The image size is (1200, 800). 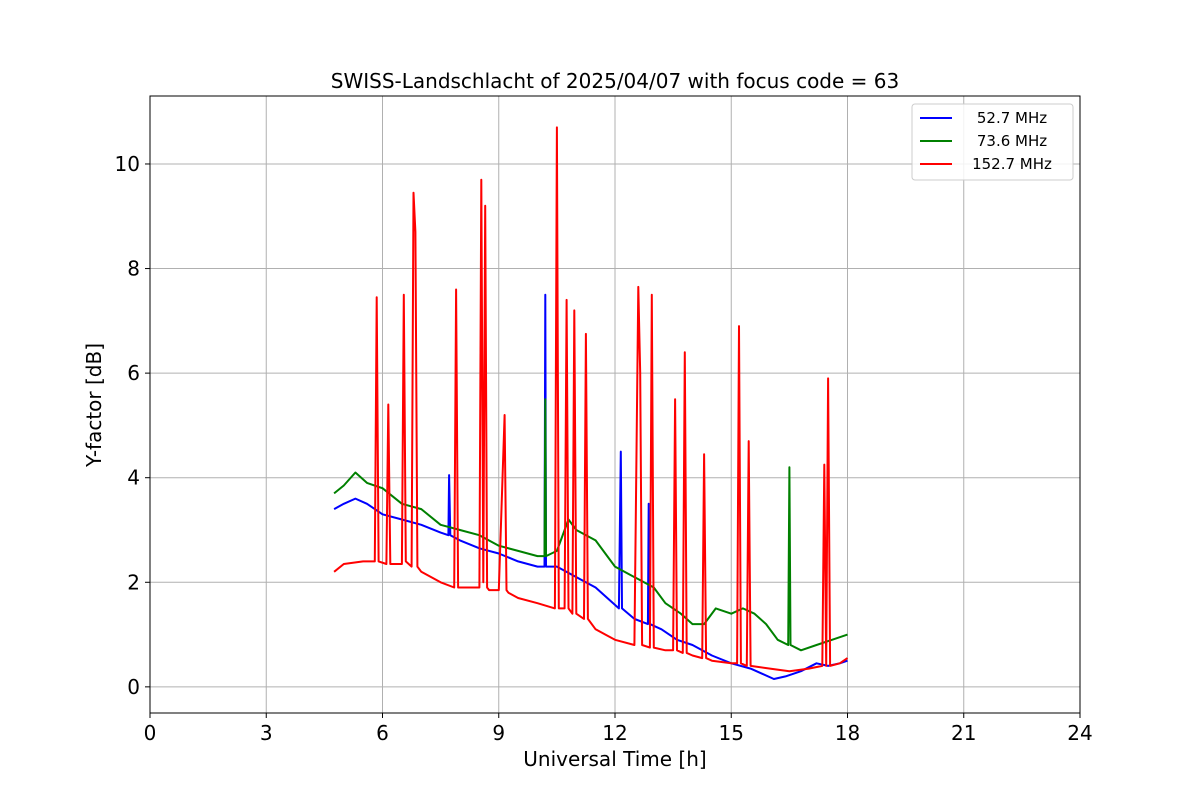 I want to click on y-tick-label: 8, so click(x=133, y=269).